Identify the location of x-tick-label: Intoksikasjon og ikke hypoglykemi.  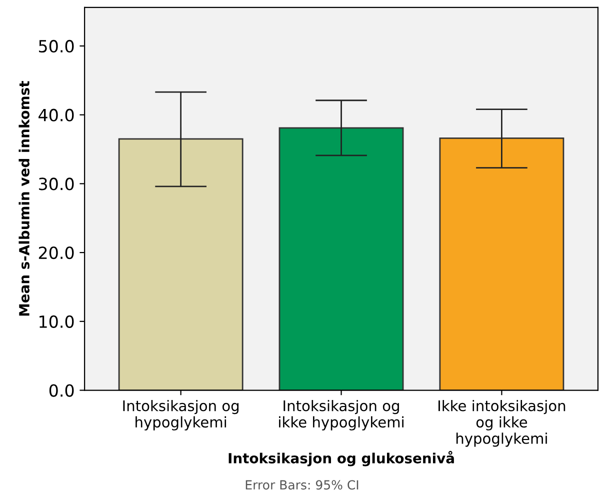
(341, 415).